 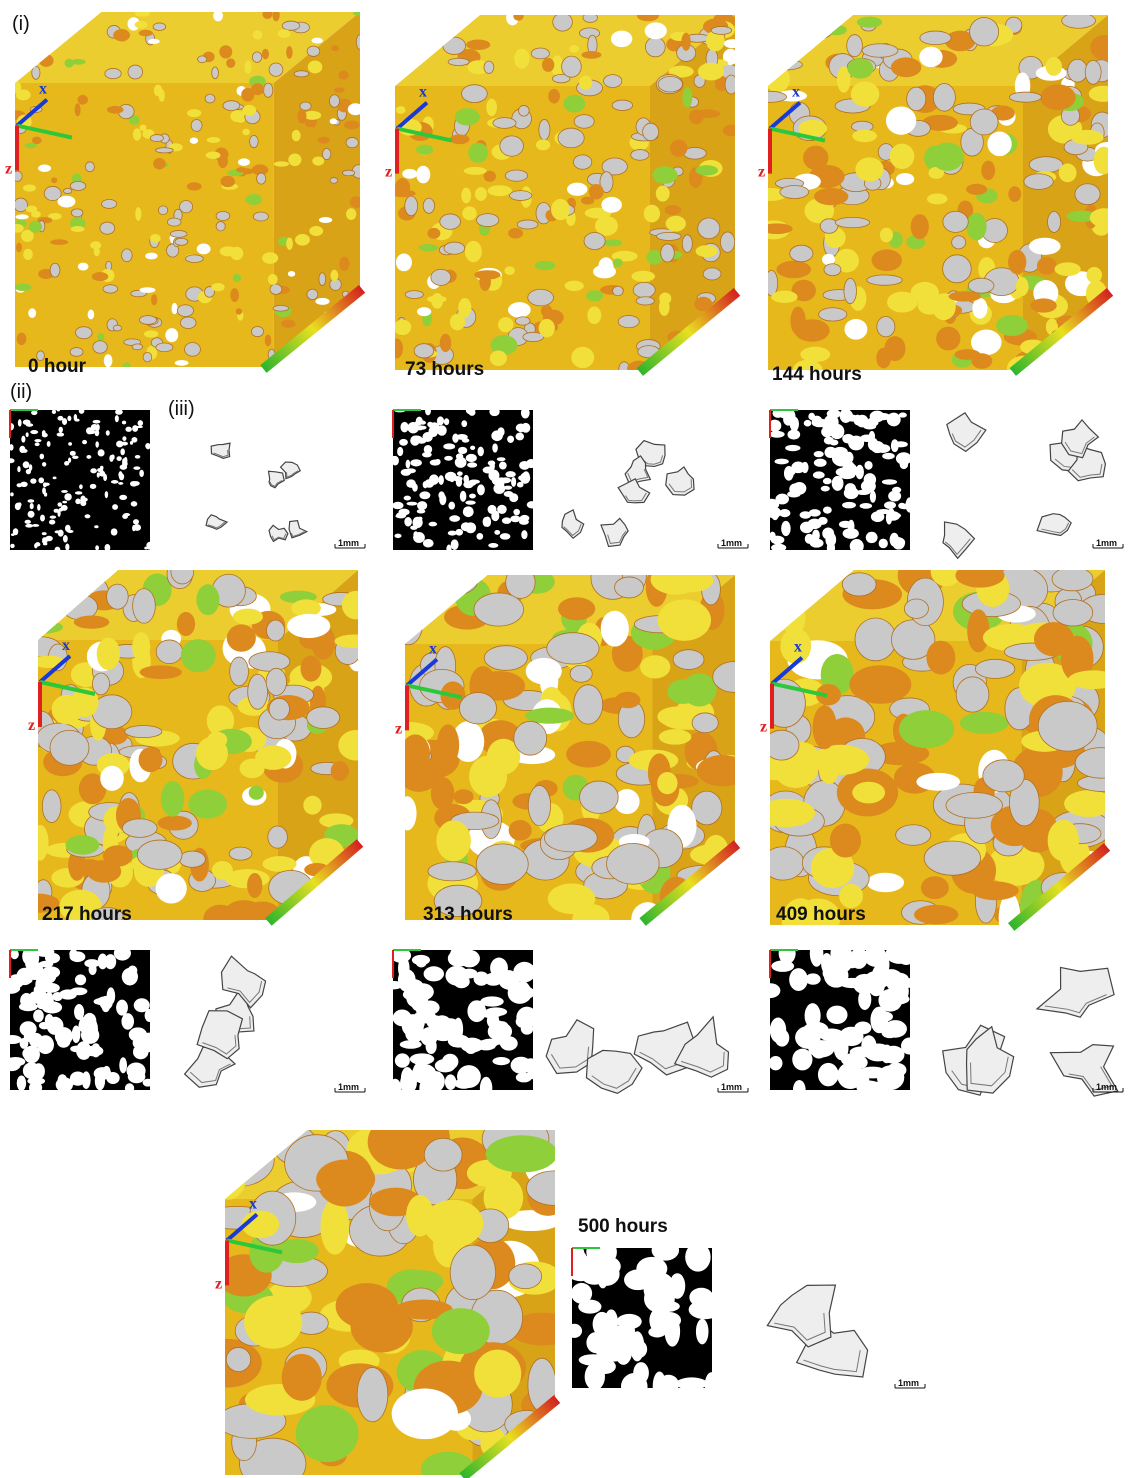 What do you see at coordinates (220, 450) in the screenshot?
I see `particle` at bounding box center [220, 450].